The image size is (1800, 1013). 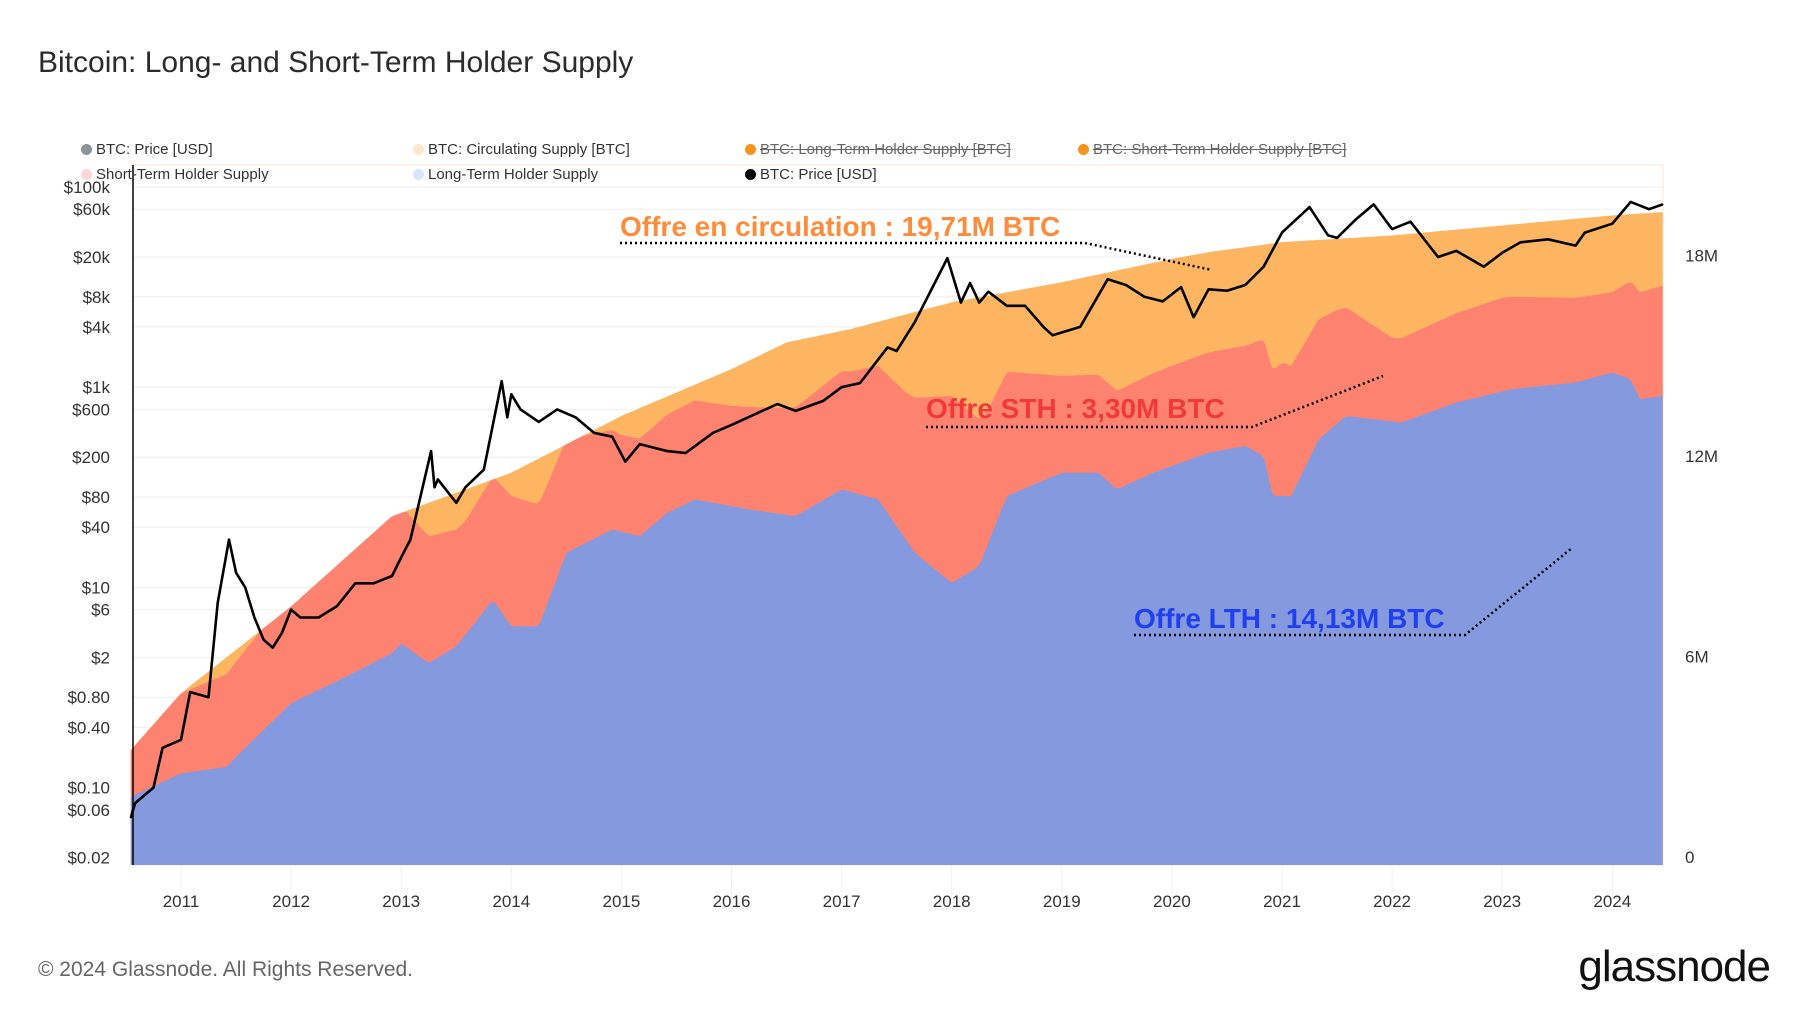 What do you see at coordinates (521, 149) in the screenshot?
I see `legend-item-circulating-supply: BTC: Circulating Supply [BTC]` at bounding box center [521, 149].